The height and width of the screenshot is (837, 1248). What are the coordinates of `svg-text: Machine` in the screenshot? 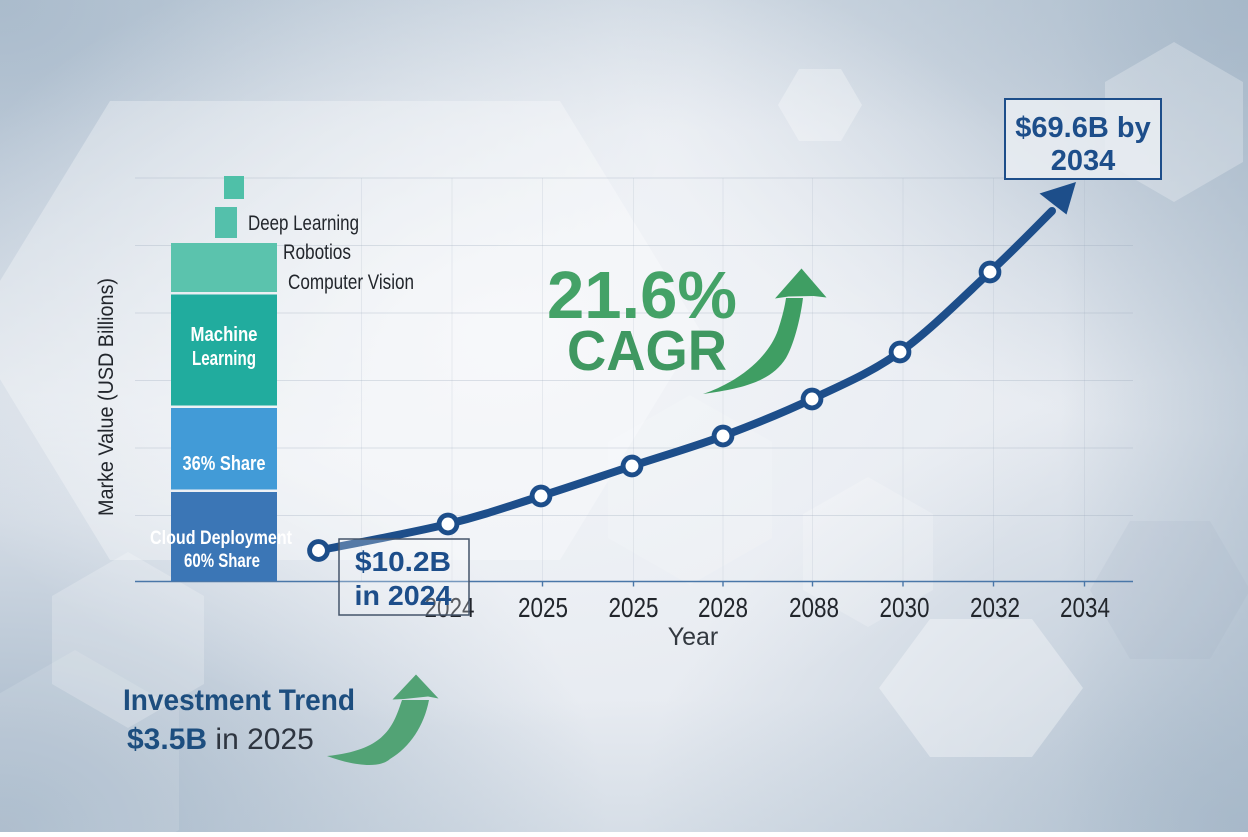 It's located at (224, 335).